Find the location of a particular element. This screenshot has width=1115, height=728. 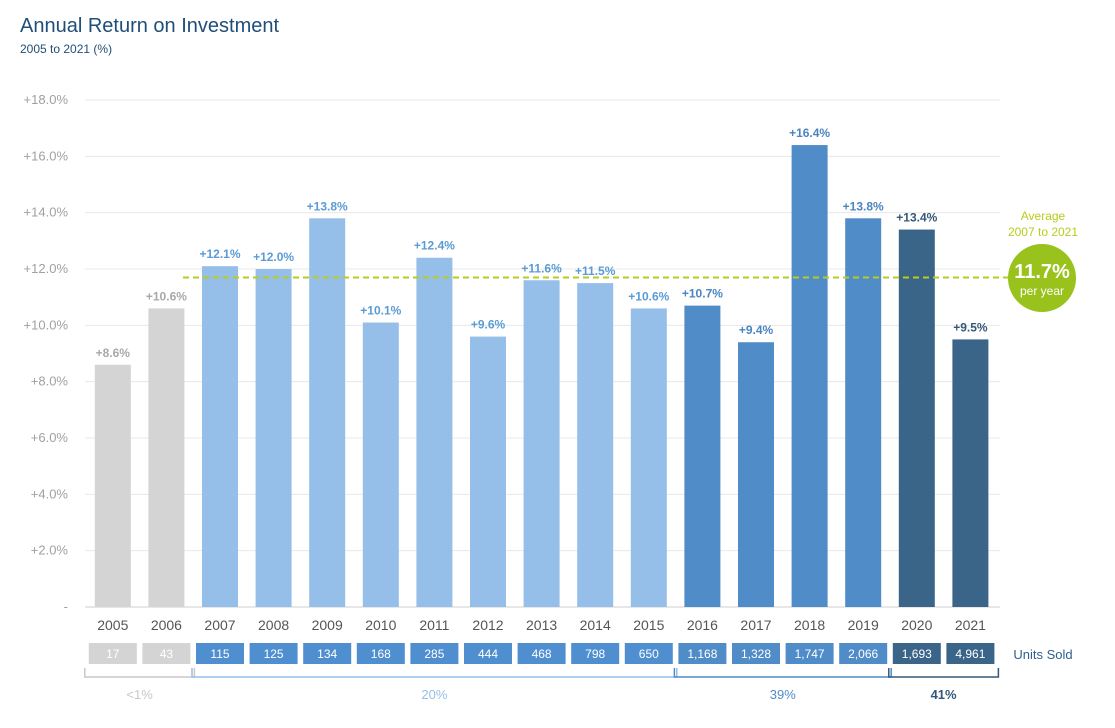

bar-value-label: +8.6% is located at coordinates (113, 353).